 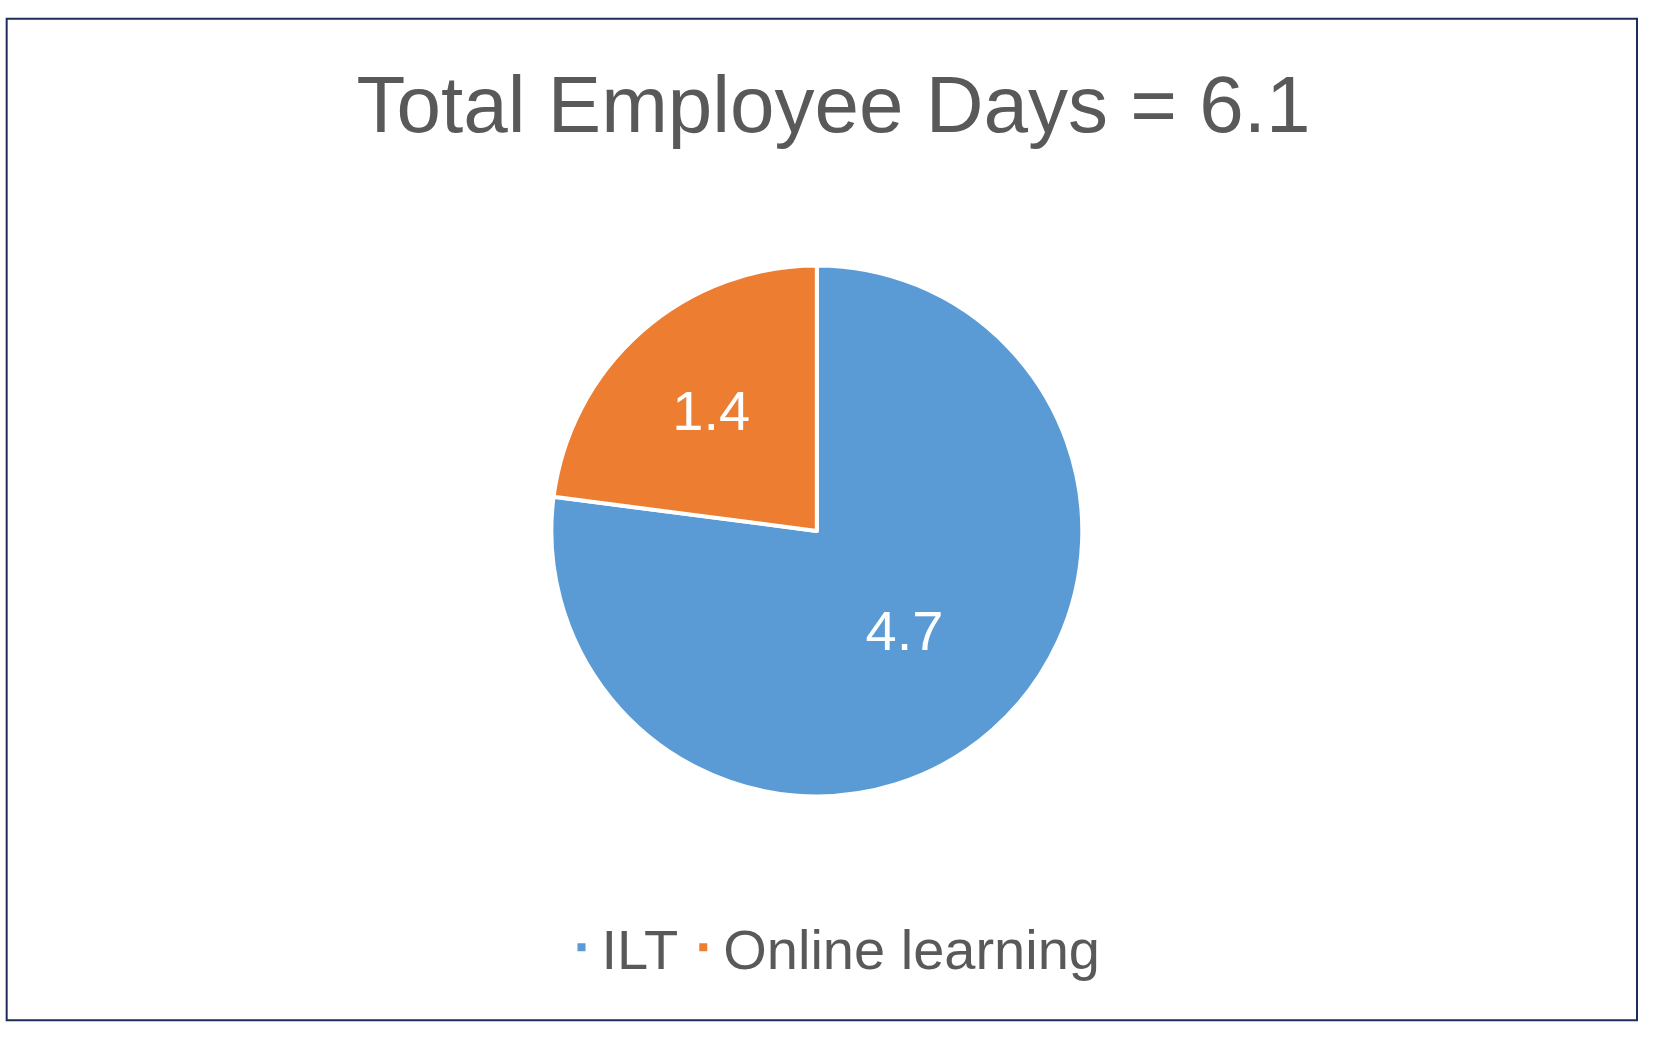 I want to click on chart-title: Total Employee Days = 6.1, so click(x=833, y=105).